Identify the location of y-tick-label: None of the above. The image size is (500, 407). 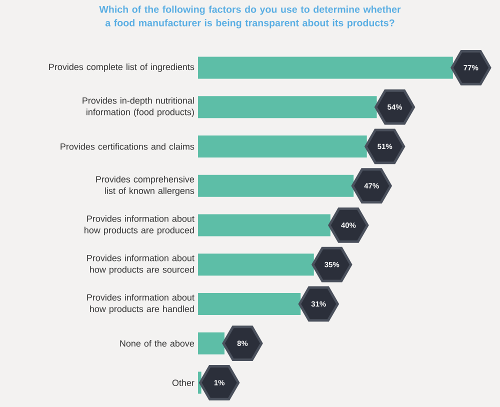
(157, 343).